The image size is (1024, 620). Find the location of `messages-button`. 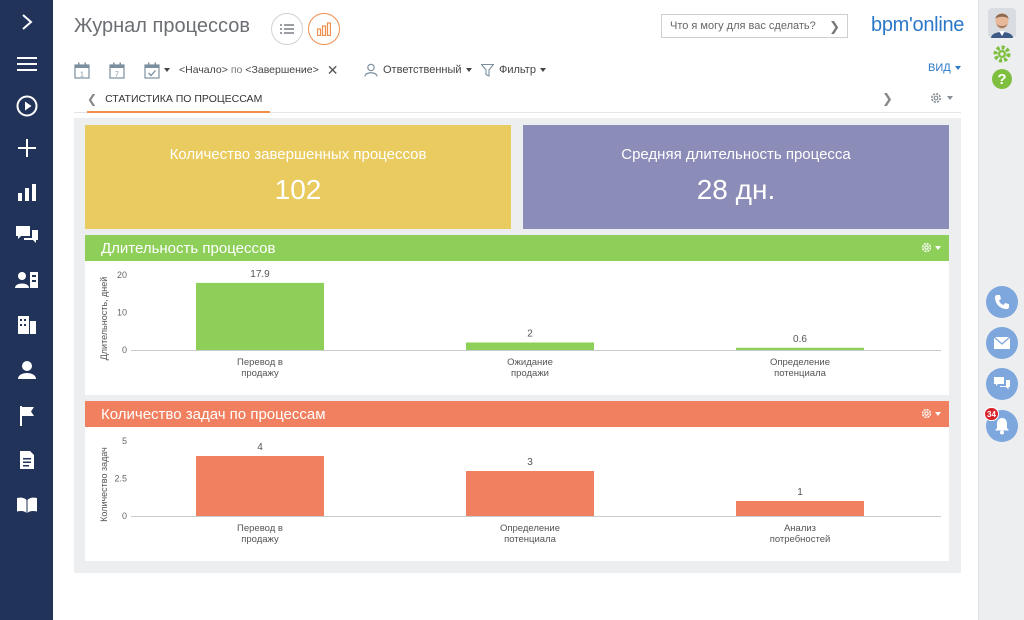

messages-button is located at coordinates (1002, 384).